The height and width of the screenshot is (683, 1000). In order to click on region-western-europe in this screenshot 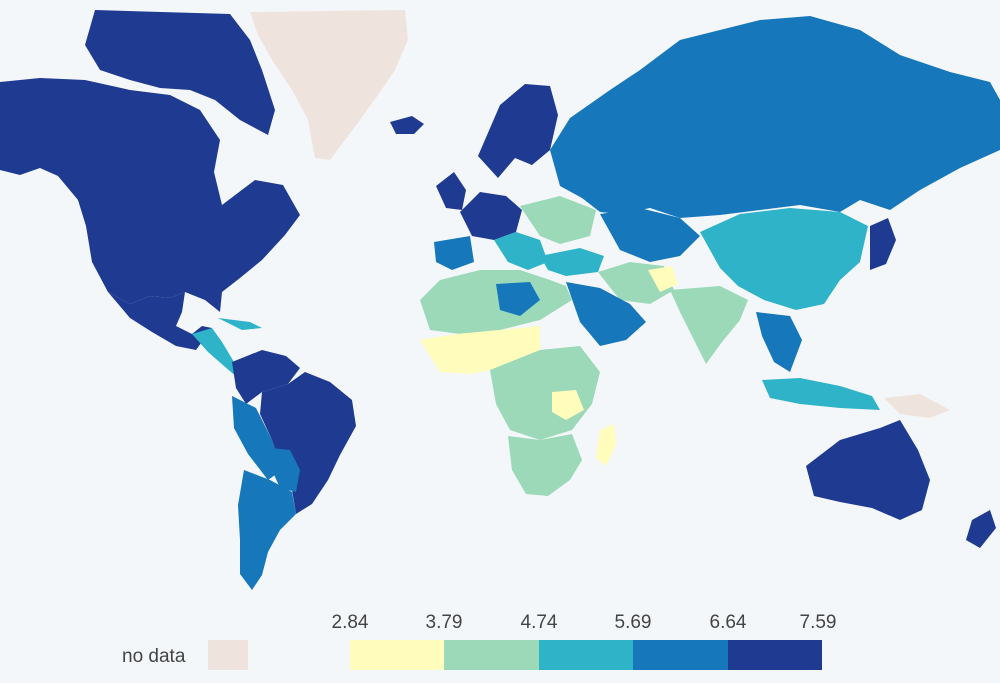, I will do `click(491, 216)`.